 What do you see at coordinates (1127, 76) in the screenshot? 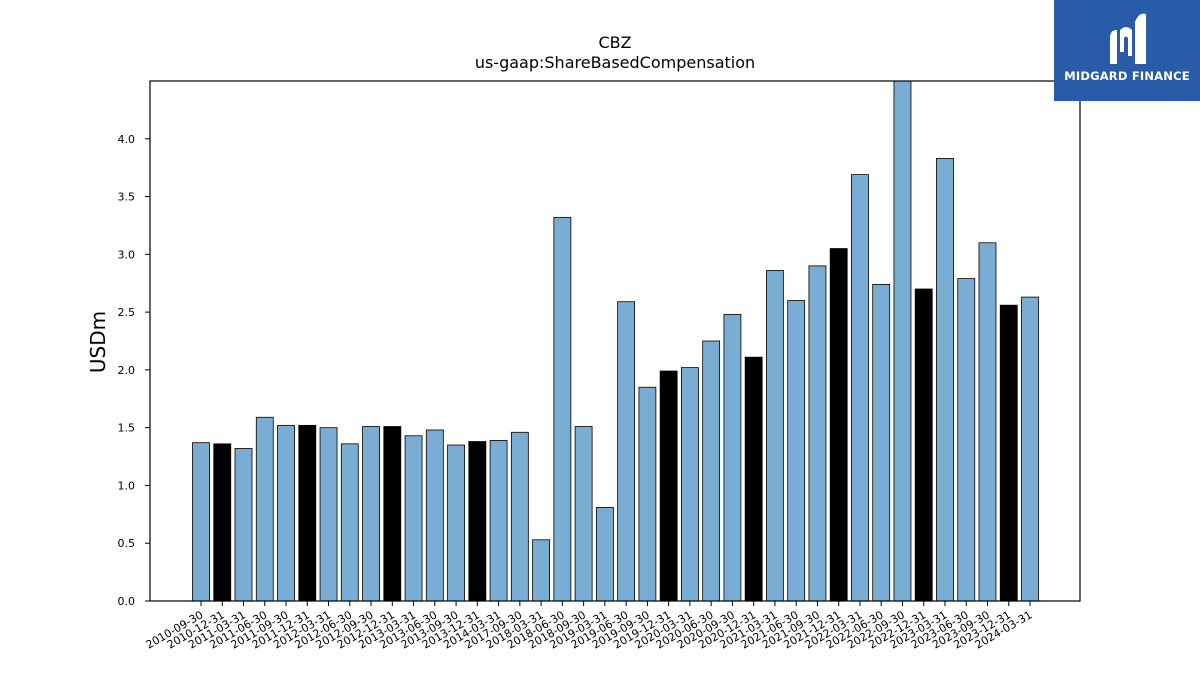
I see `logo-text: MIDGARD FINANCE` at bounding box center [1127, 76].